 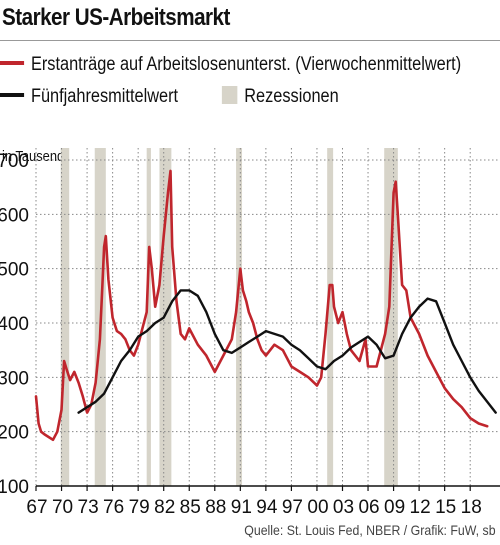 What do you see at coordinates (317, 507) in the screenshot?
I see `x-tick-label-00: 00` at bounding box center [317, 507].